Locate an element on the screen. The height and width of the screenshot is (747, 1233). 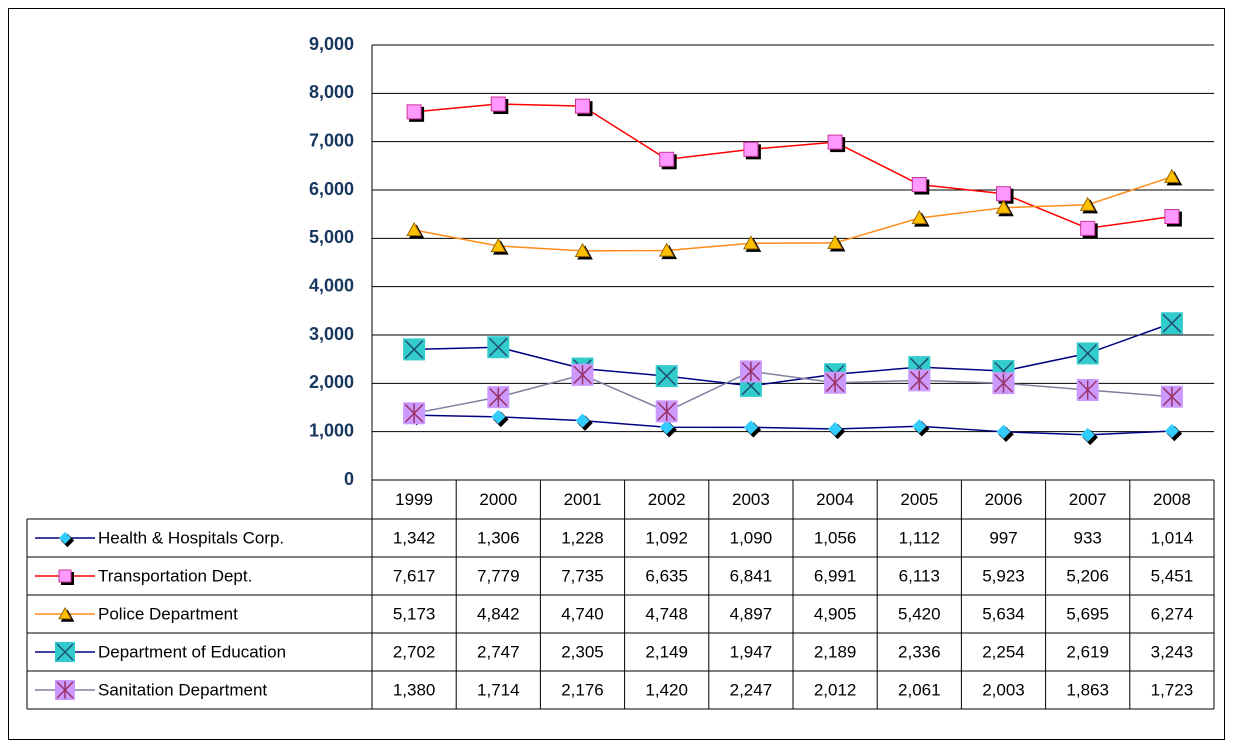
table-value: 1,714 is located at coordinates (498, 689).